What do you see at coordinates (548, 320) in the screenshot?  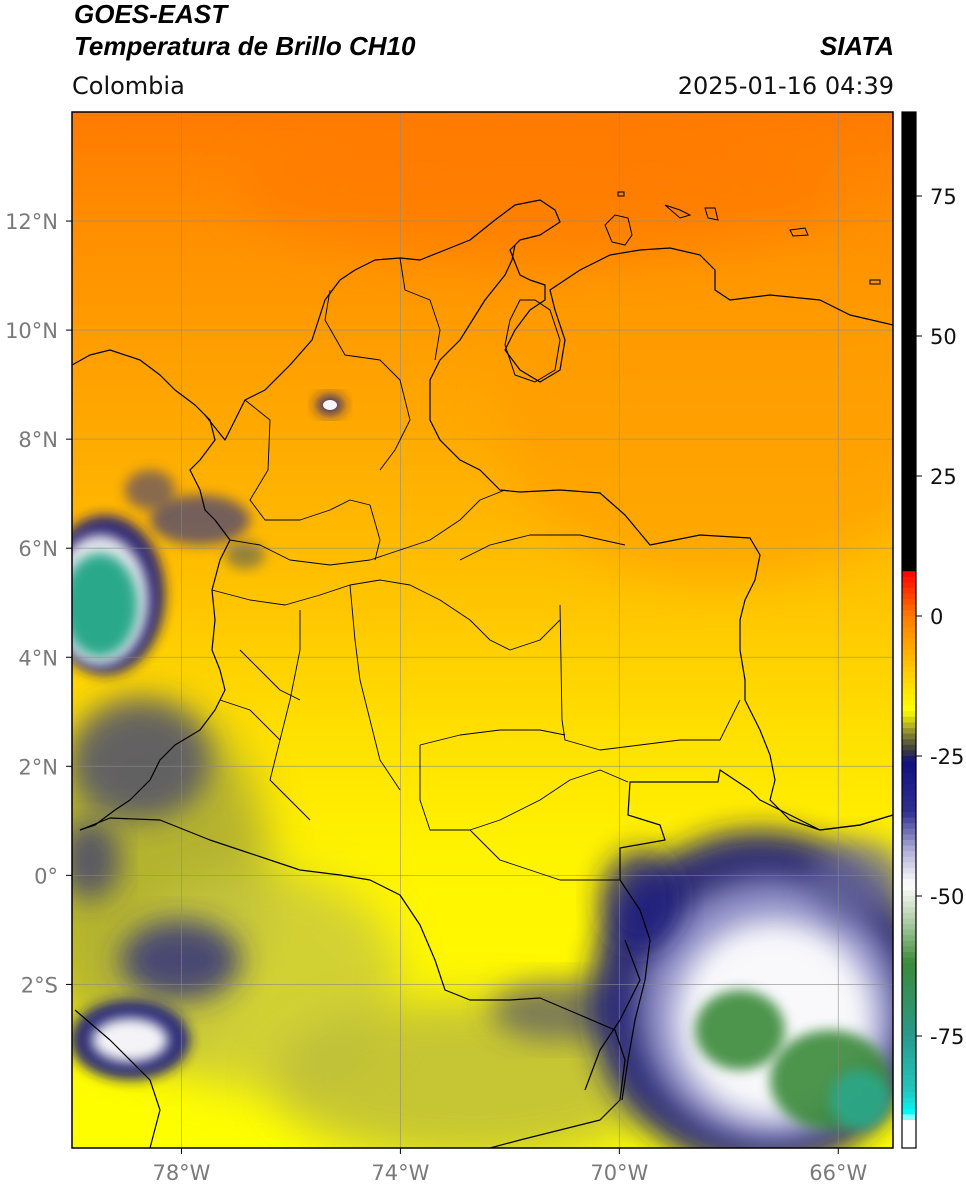 I see `coastline-caribbean` at bounding box center [548, 320].